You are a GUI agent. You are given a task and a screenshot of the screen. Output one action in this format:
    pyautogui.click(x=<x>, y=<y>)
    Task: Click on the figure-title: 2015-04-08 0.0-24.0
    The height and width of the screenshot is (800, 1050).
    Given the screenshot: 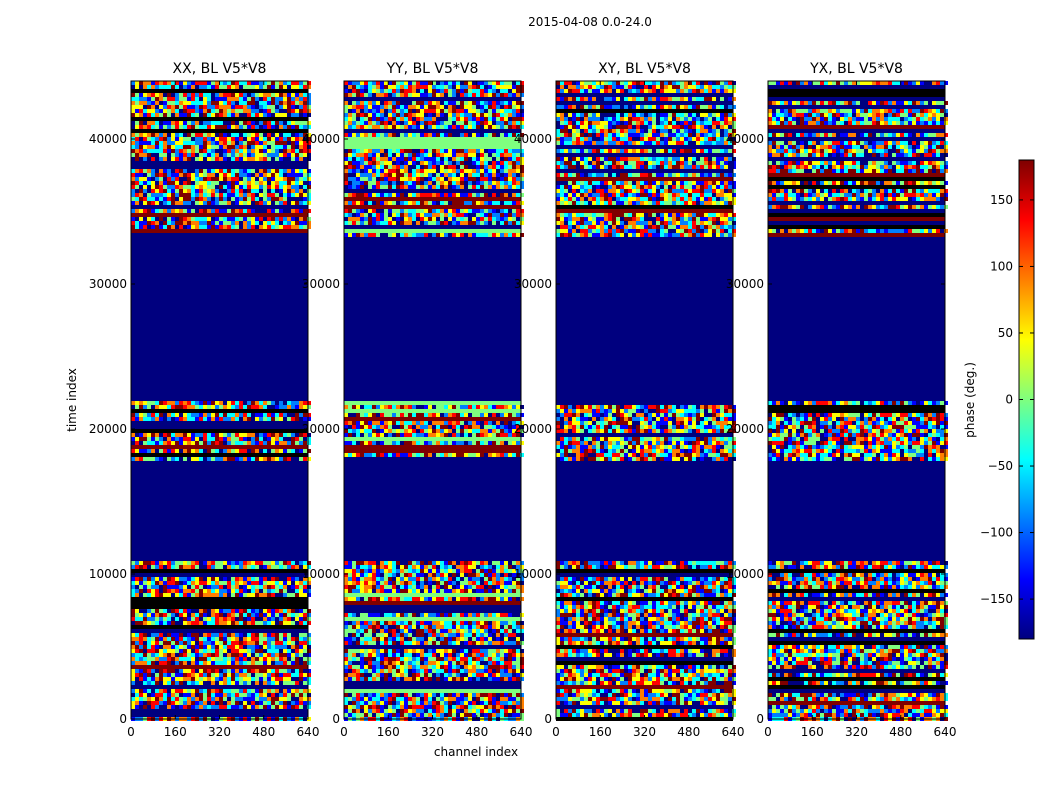 What is the action you would take?
    pyautogui.click(x=590, y=22)
    